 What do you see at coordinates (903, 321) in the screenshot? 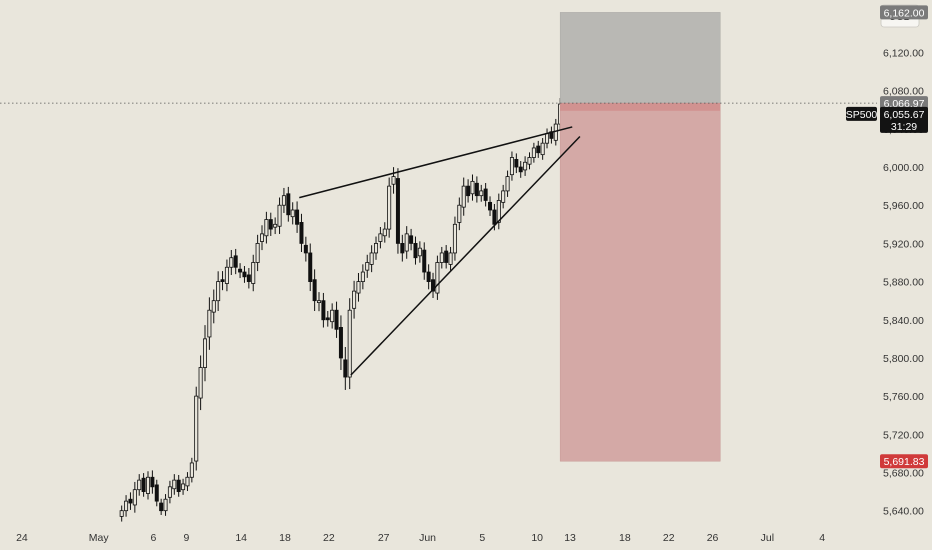
I see `price-tick-label: 5,840.00` at bounding box center [903, 321].